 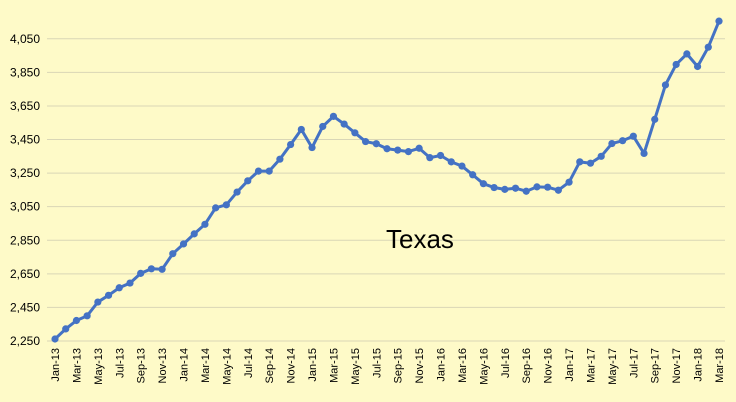 I want to click on chart-annotation-label: Texas, so click(x=420, y=239).